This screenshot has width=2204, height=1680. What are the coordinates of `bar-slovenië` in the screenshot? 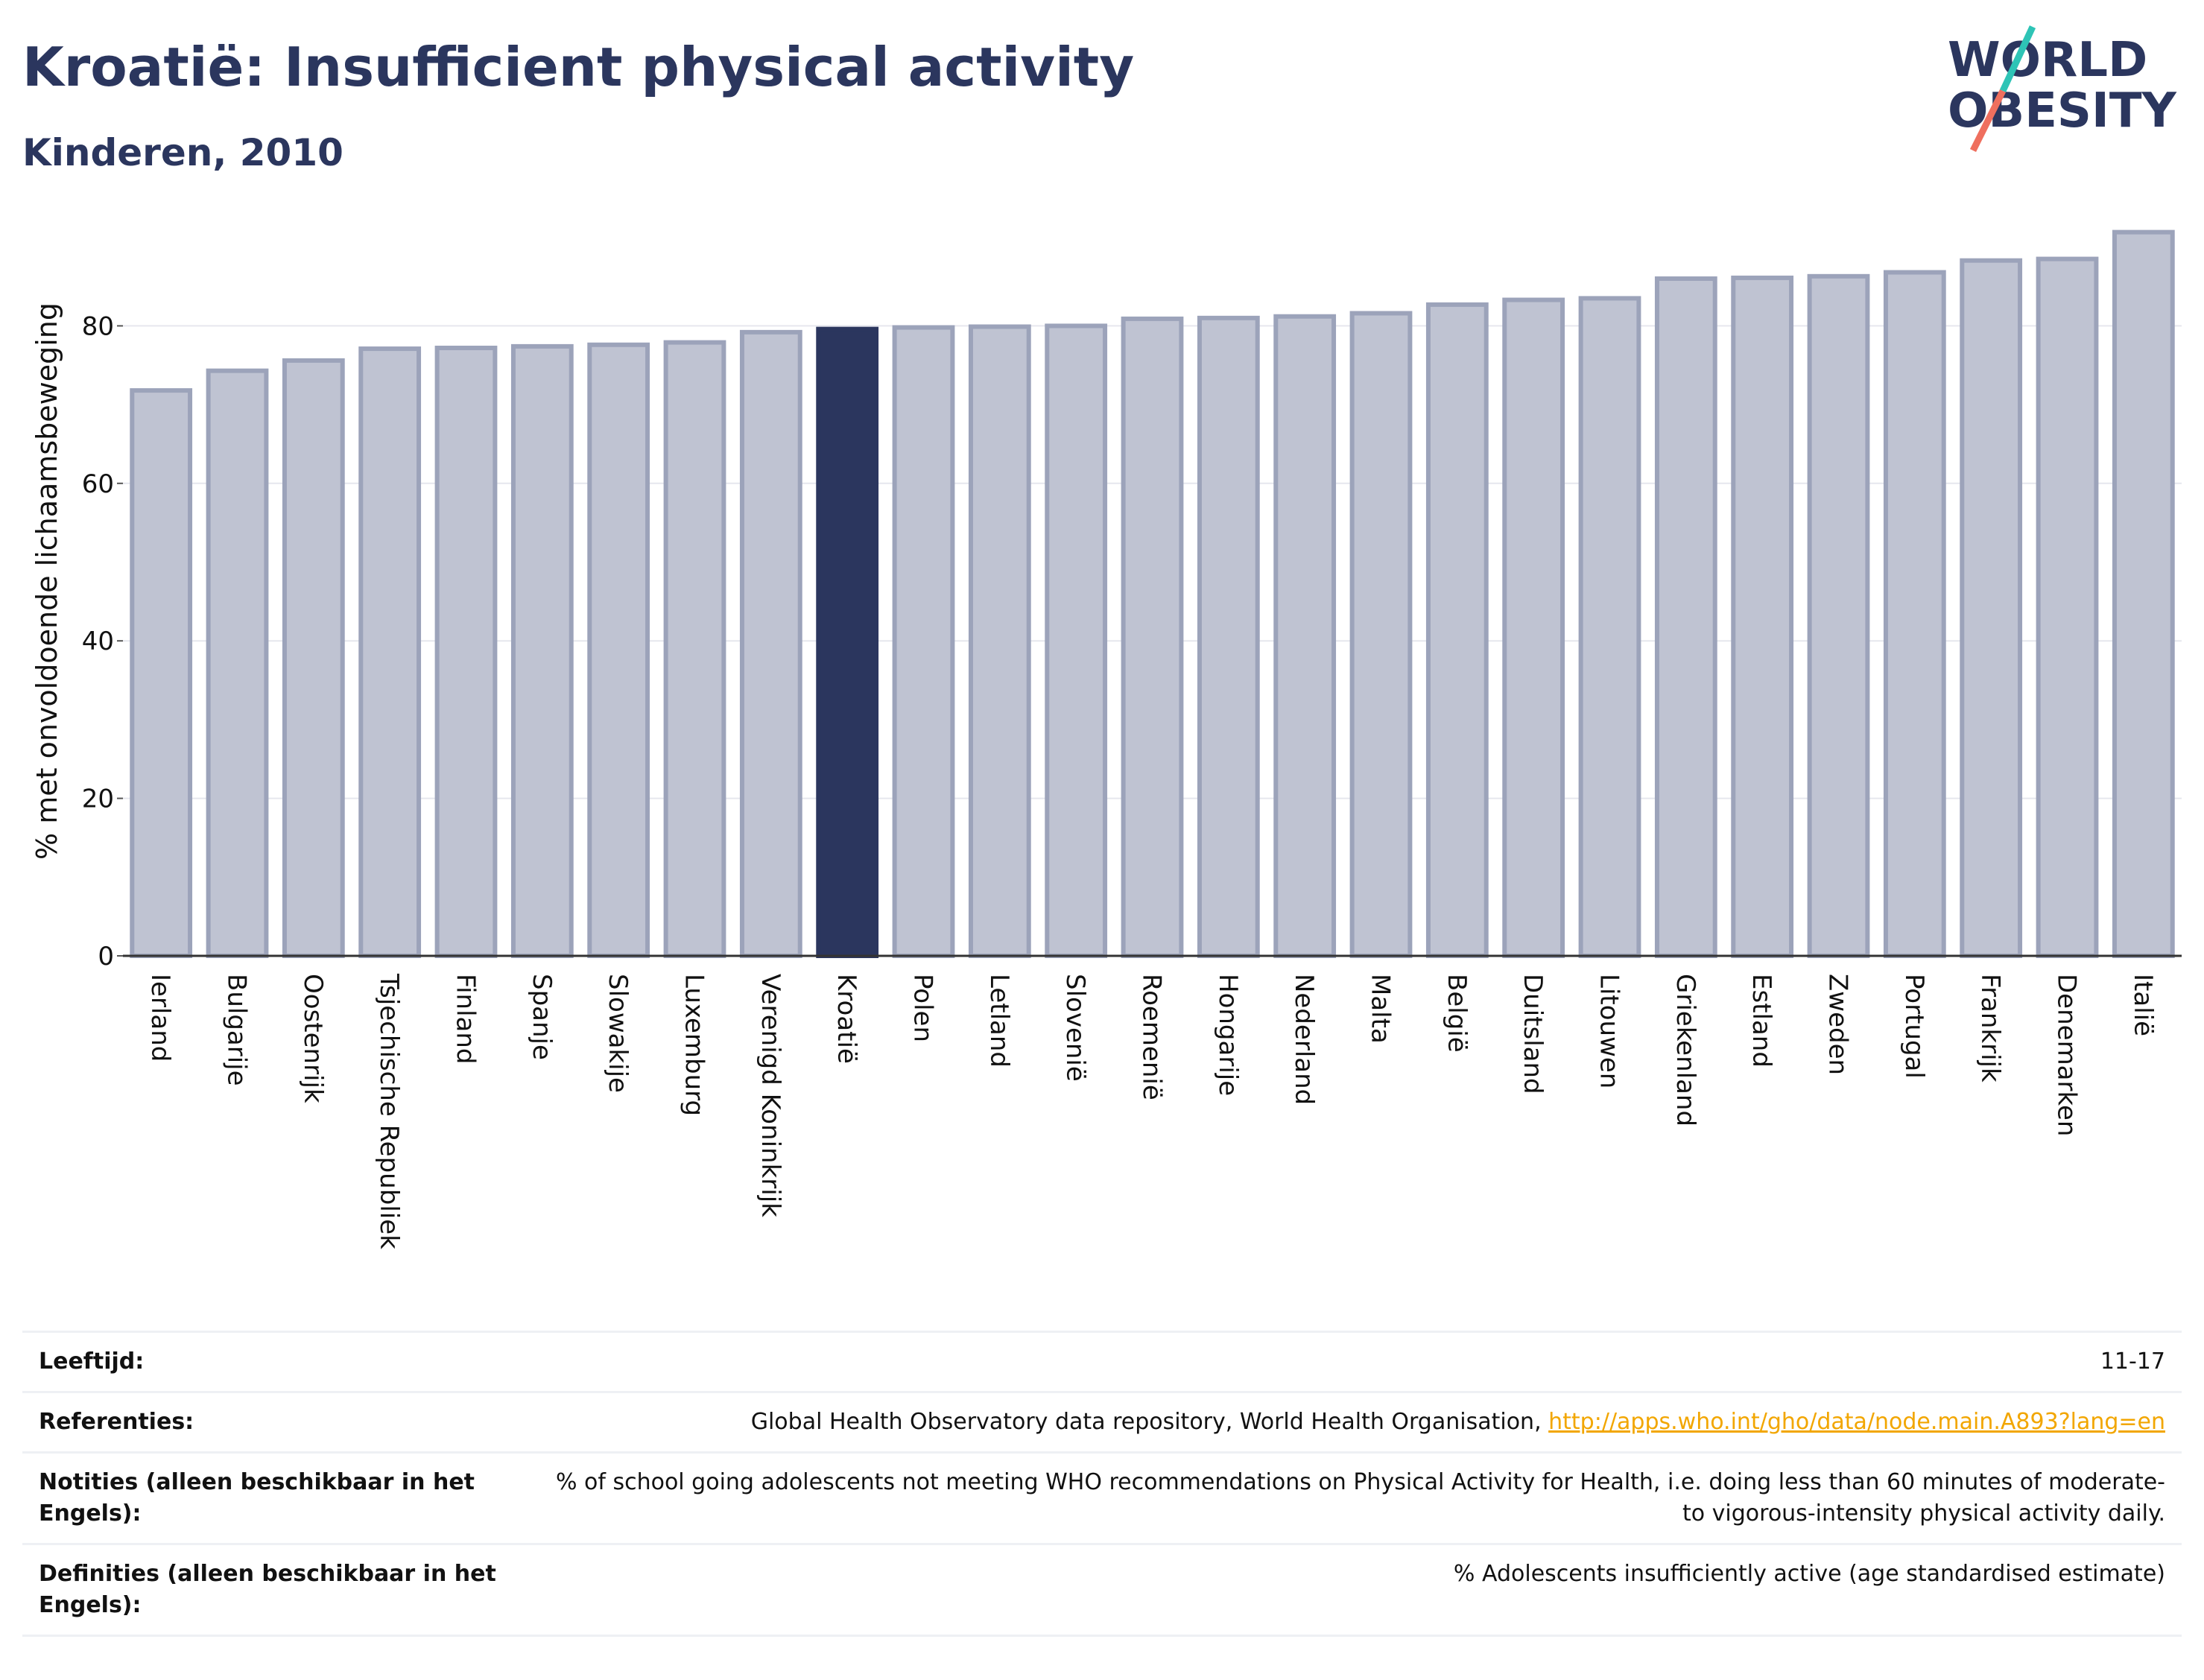 It's located at (1076, 640).